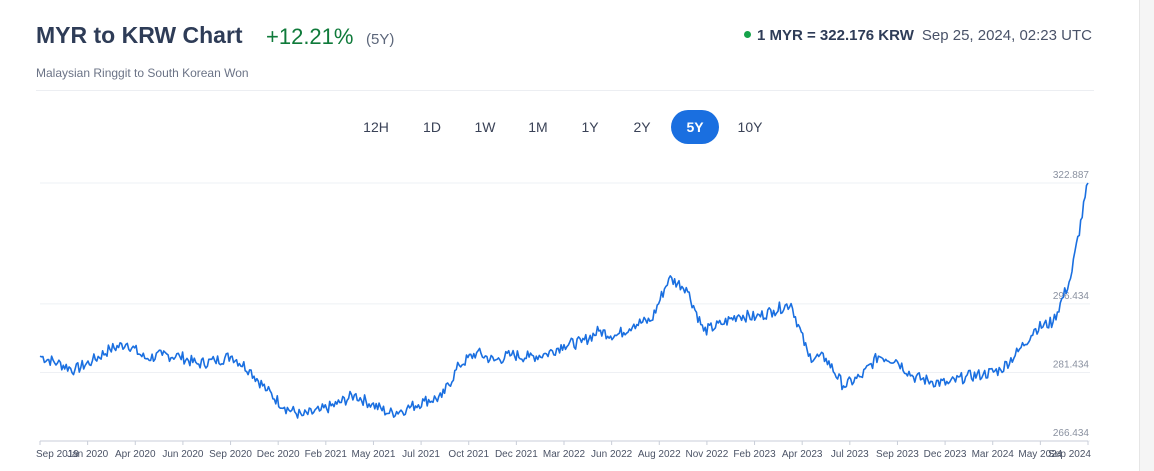  What do you see at coordinates (754, 454) in the screenshot?
I see `x-tick-label: Feb 2023` at bounding box center [754, 454].